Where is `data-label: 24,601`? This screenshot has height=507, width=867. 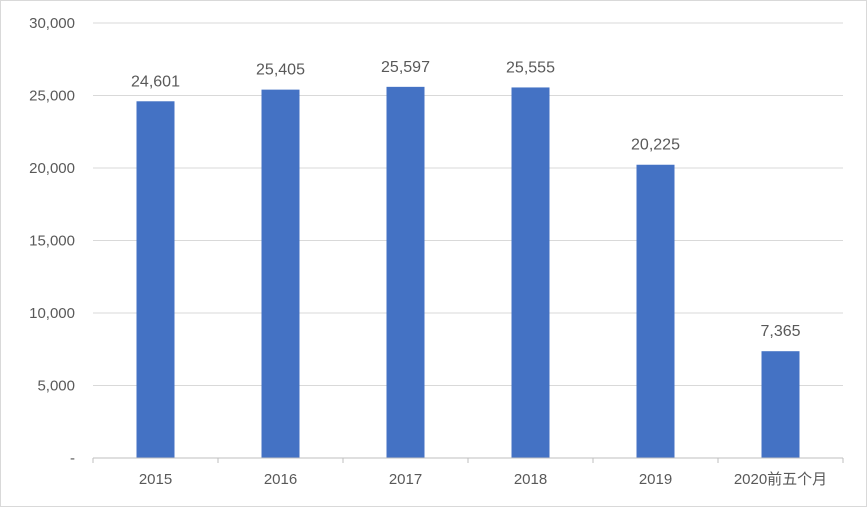 data-label: 24,601 is located at coordinates (155, 81).